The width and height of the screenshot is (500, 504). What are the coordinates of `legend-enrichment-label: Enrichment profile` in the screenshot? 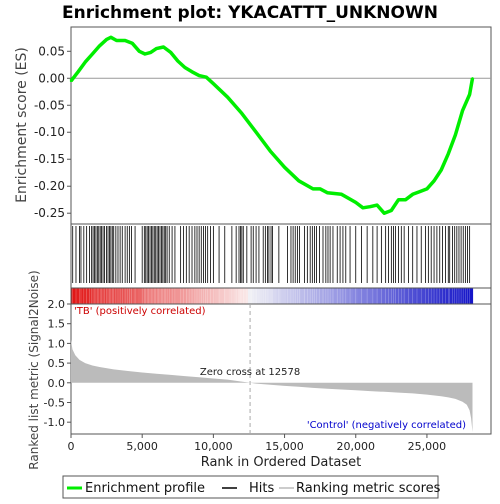 It's located at (145, 488).